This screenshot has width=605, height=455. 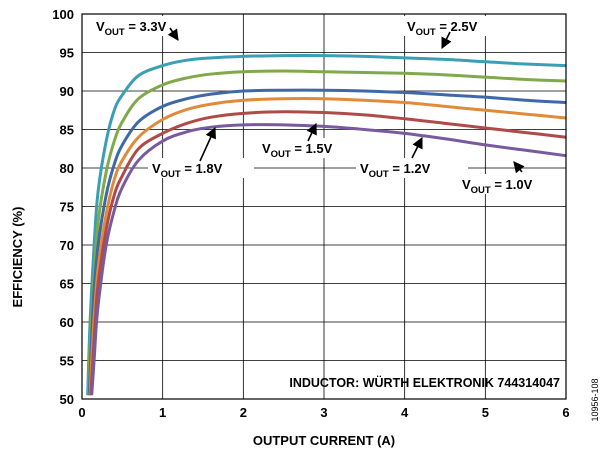 I want to click on y-tick-label: 85, so click(x=67, y=130).